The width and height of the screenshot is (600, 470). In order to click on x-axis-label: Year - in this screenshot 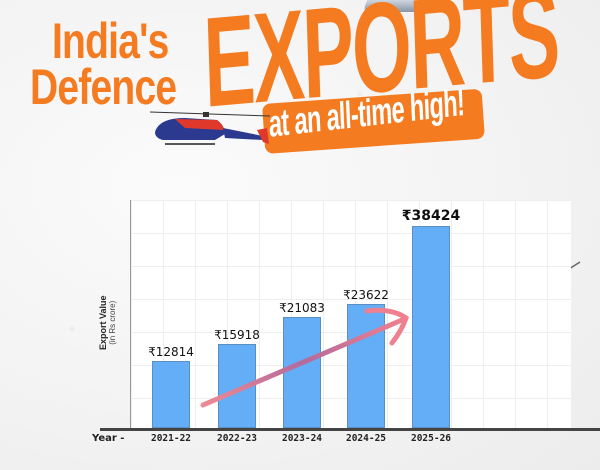, I will do `click(108, 438)`.